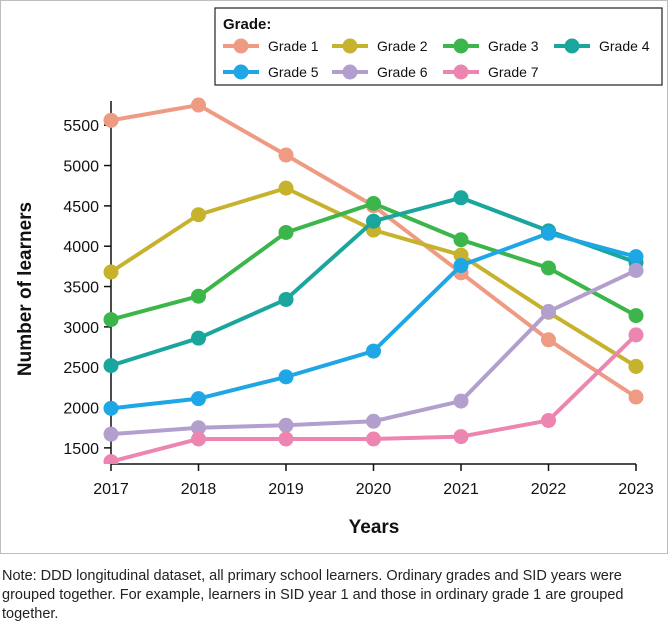 The image size is (670, 624). What do you see at coordinates (81, 167) in the screenshot?
I see `y-tick-label: 5000` at bounding box center [81, 167].